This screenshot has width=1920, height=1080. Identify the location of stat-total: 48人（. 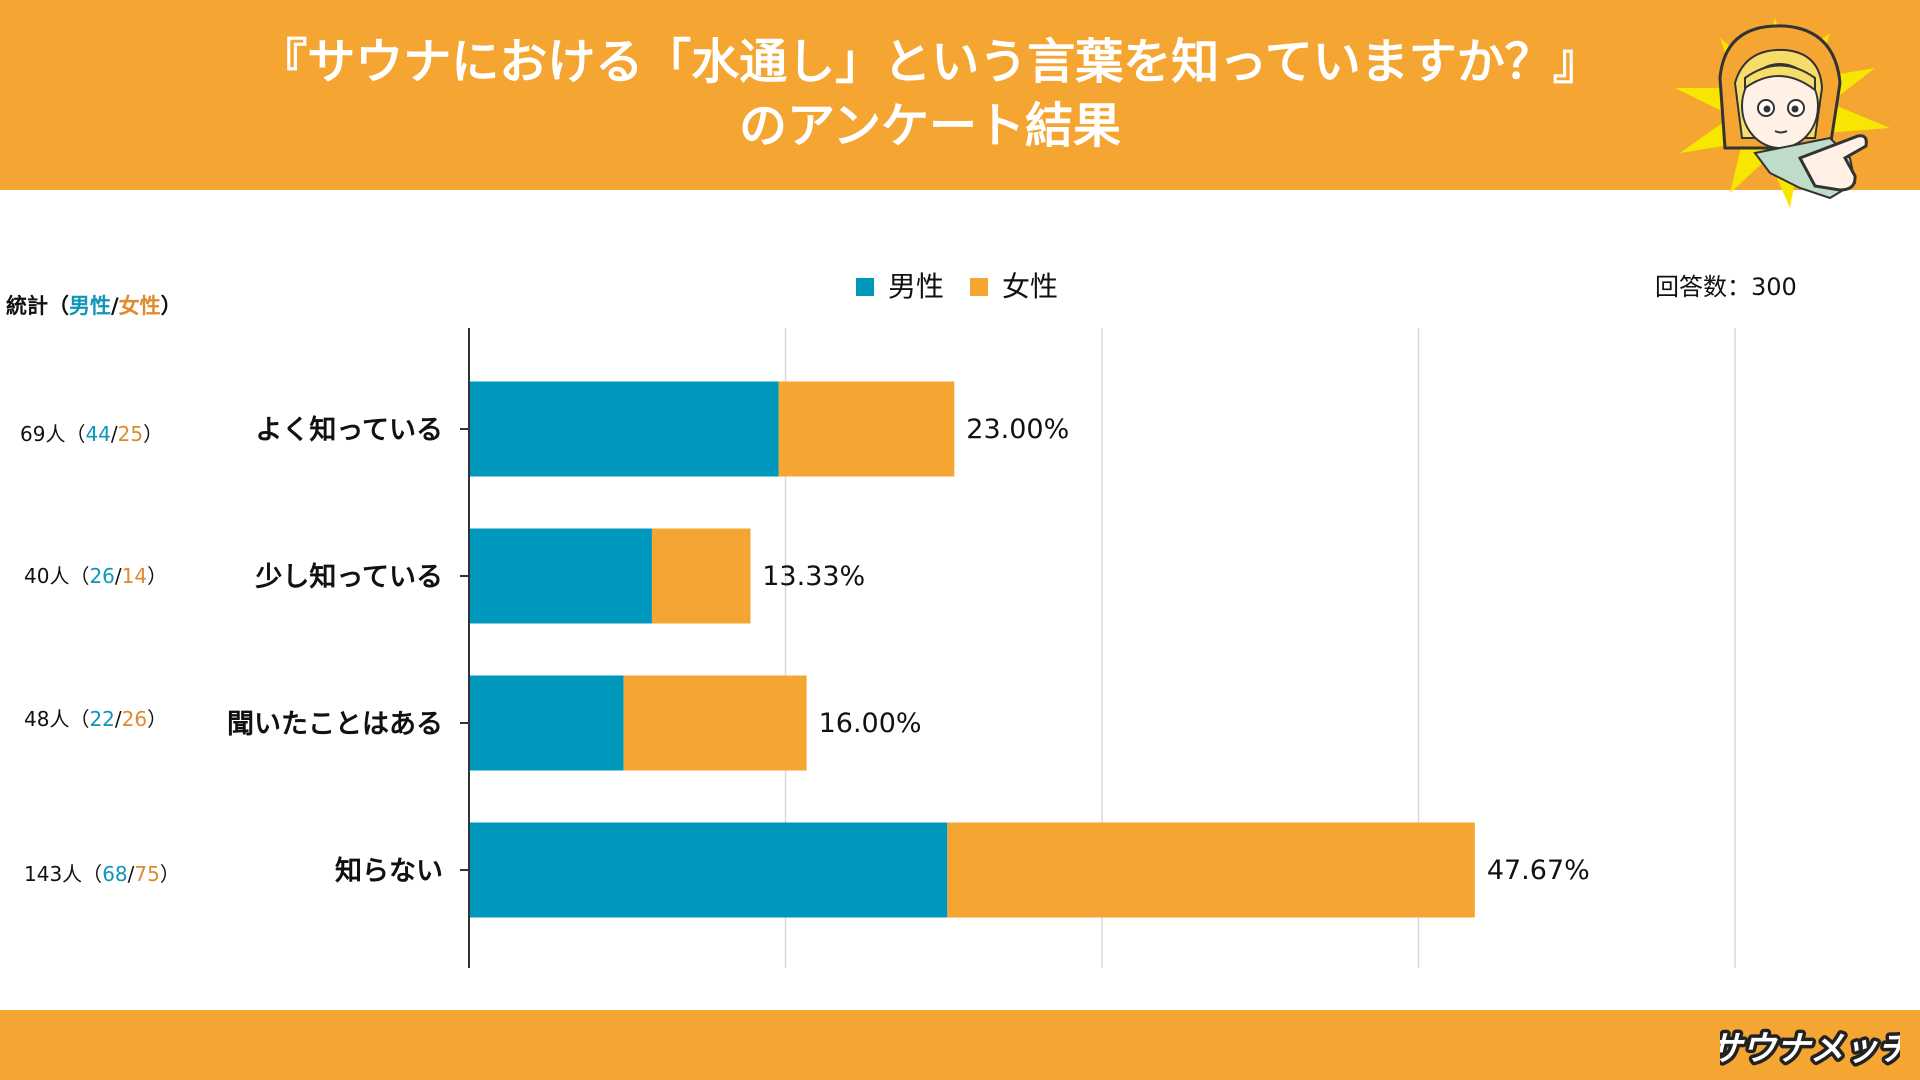
(57, 719).